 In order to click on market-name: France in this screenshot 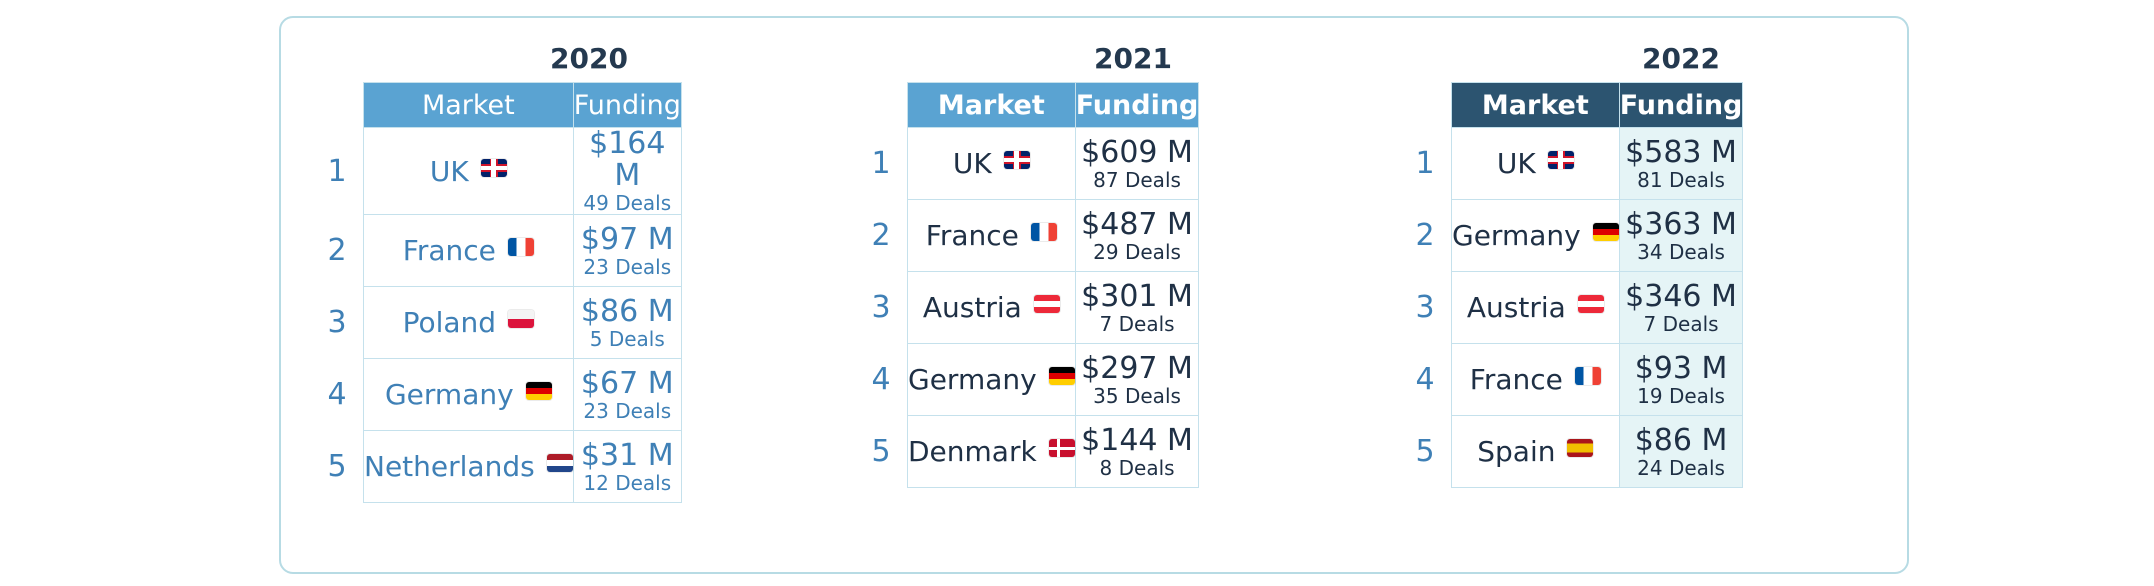, I will do `click(449, 250)`.